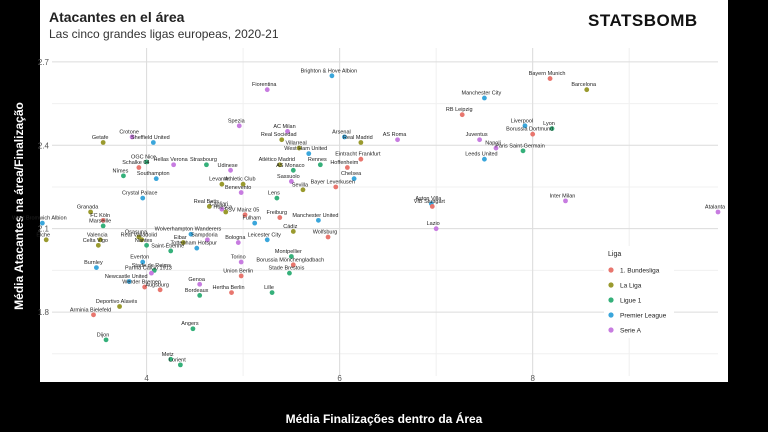  Describe the element at coordinates (93, 263) in the screenshot. I see `point-label: Burnley` at that location.